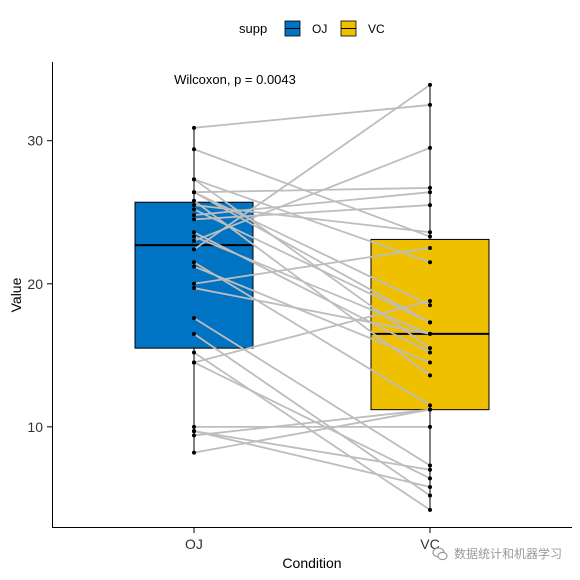 Image resolution: width=580 pixels, height=580 pixels. I want to click on box-vc, so click(430, 324).